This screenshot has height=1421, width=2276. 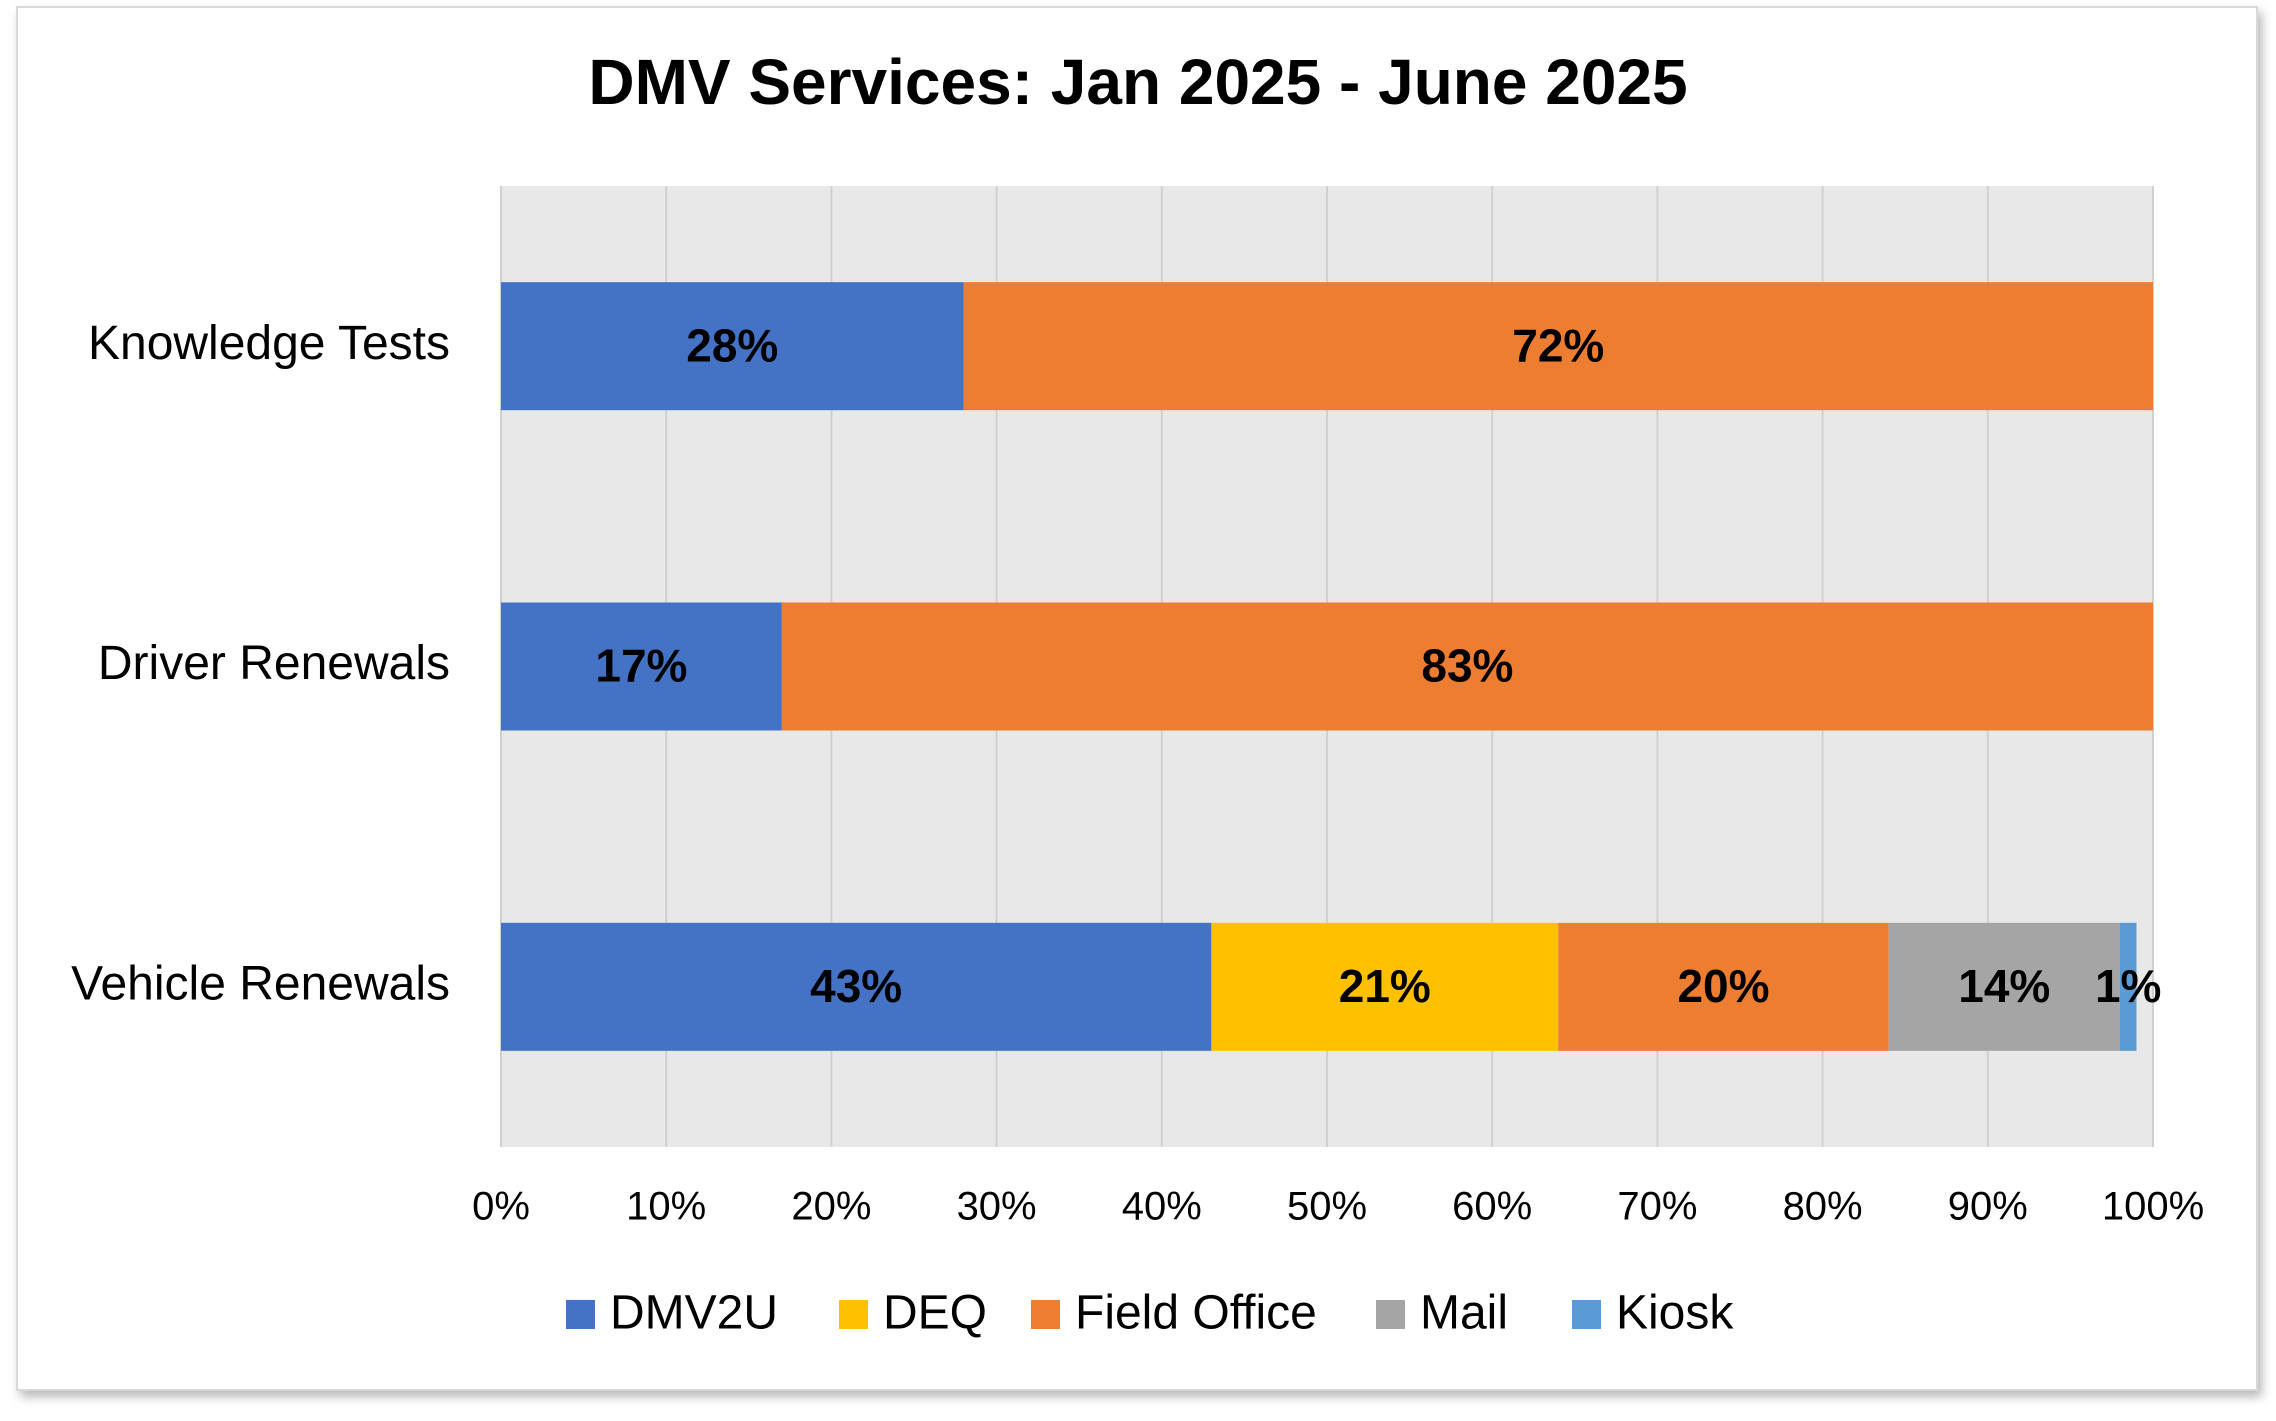 I want to click on data-label: 21%, so click(x=1385, y=986).